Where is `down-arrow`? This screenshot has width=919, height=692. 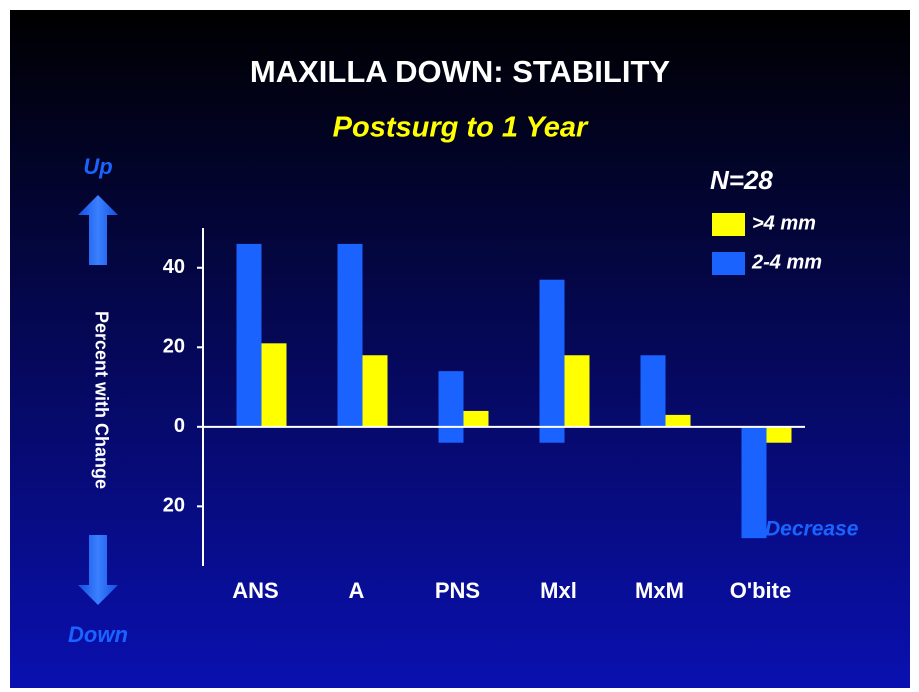 down-arrow is located at coordinates (98, 570).